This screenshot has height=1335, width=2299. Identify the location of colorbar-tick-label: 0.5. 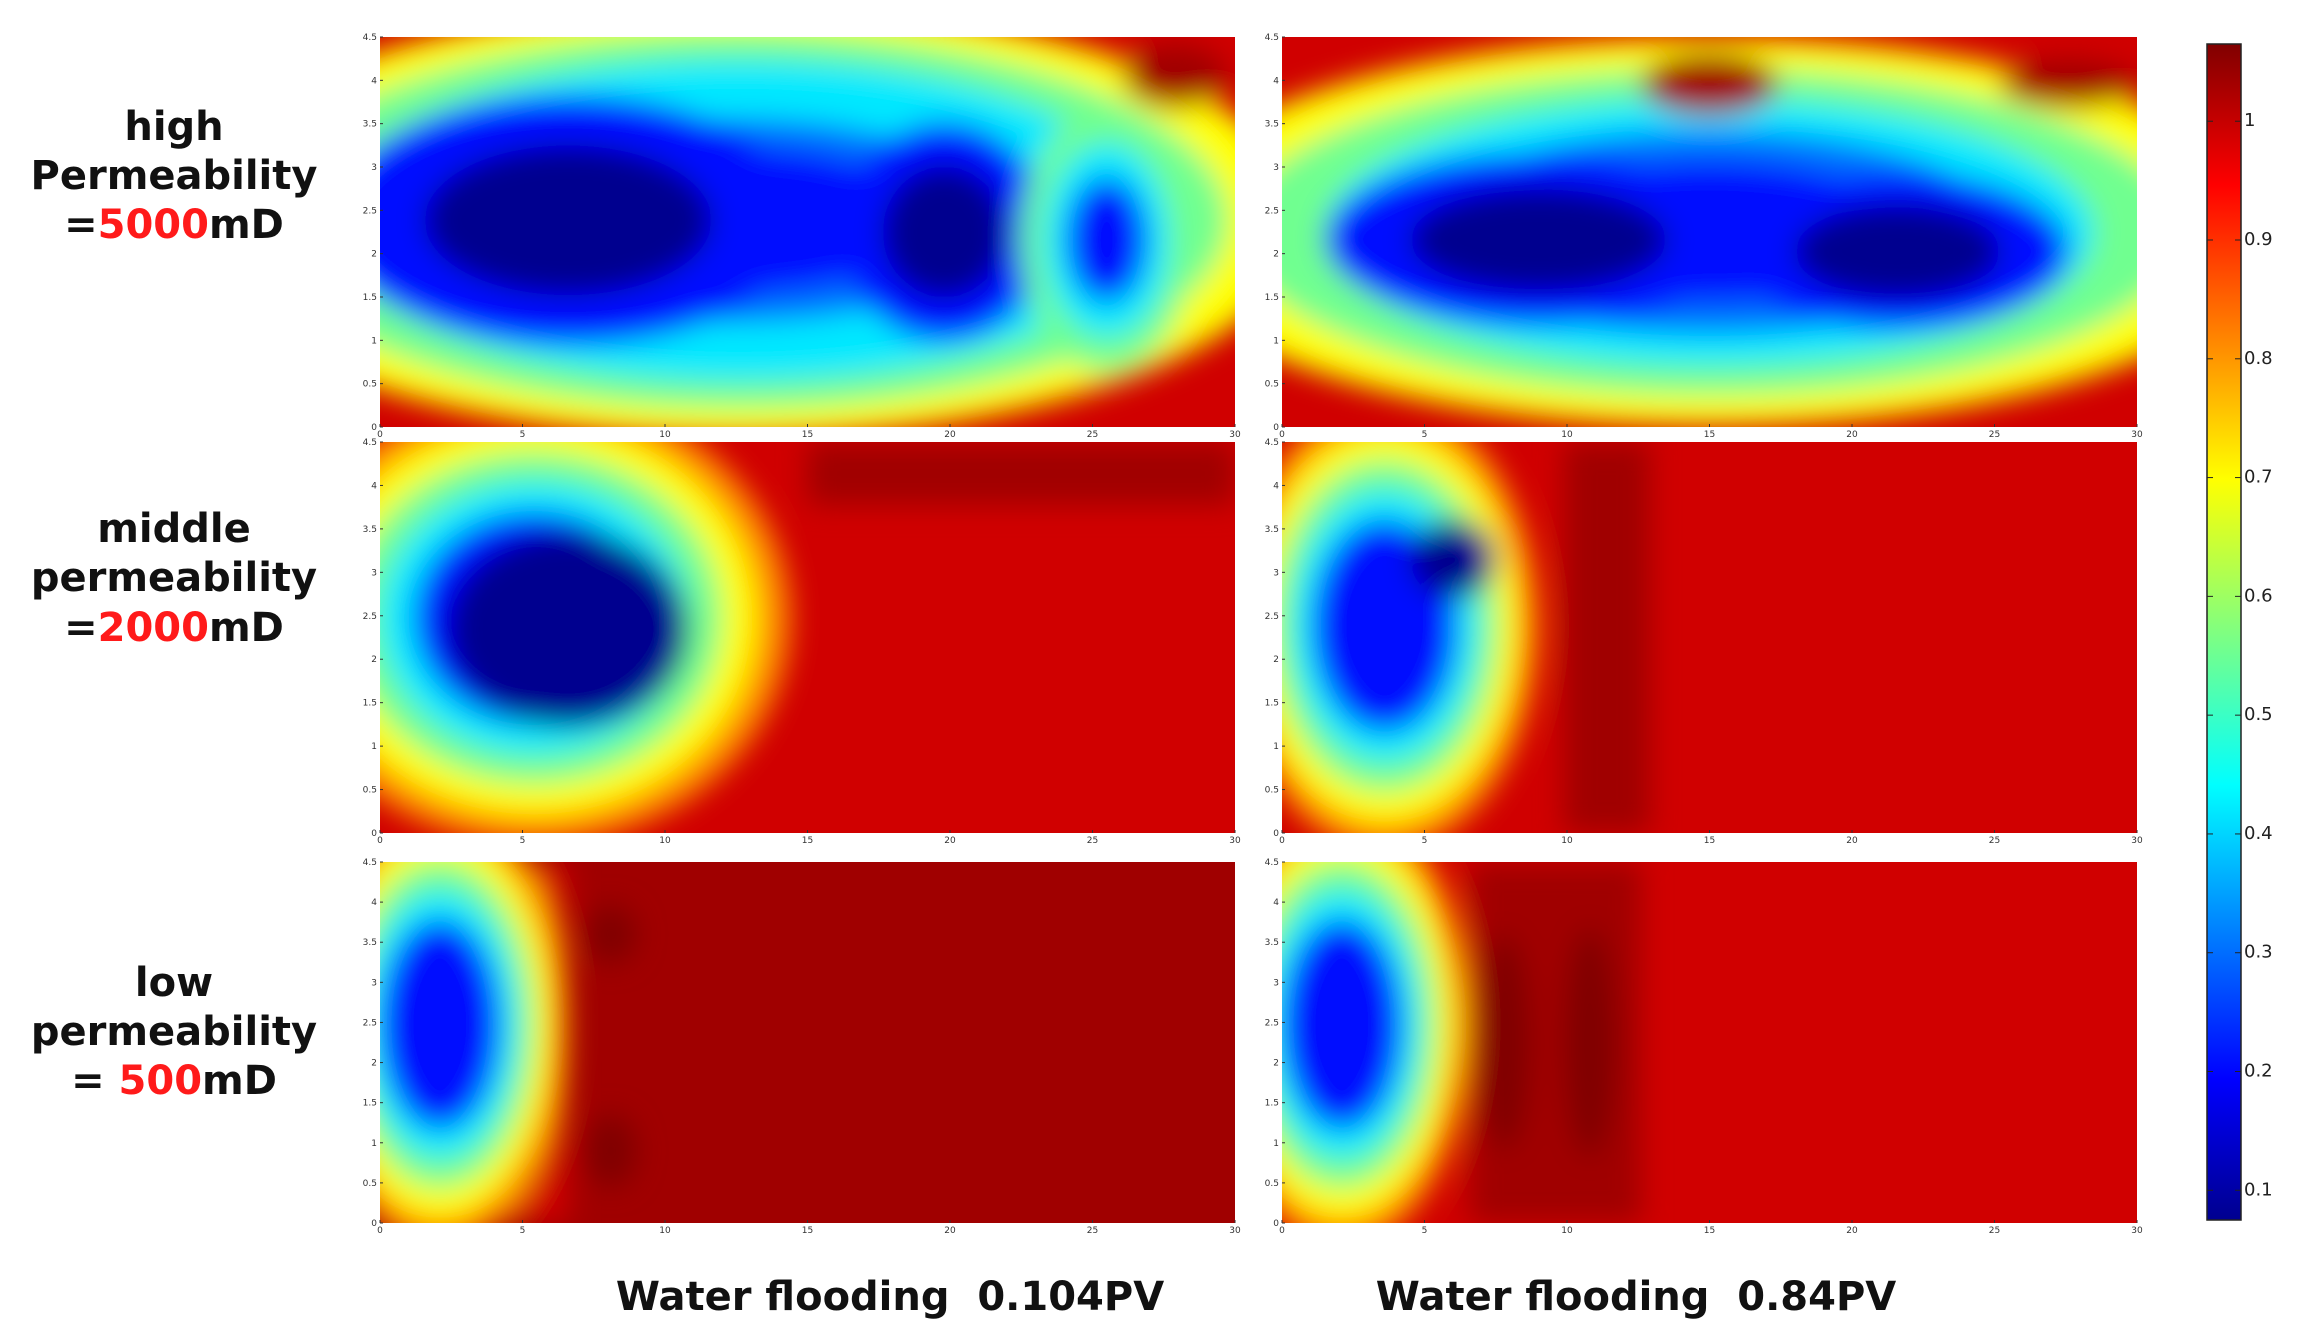
(2258, 714).